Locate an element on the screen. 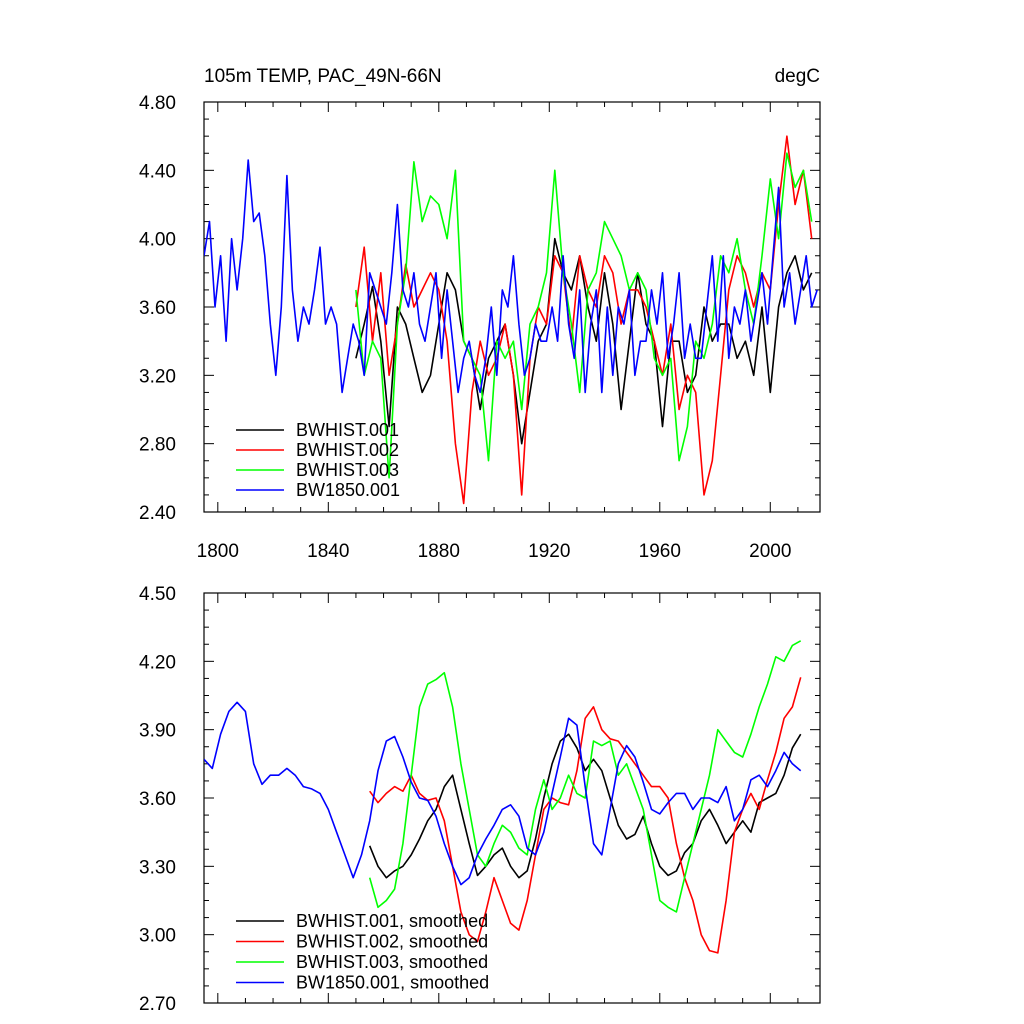 The image size is (1024, 1024). legend-label: BWHIST.002, smoothed is located at coordinates (392, 942).